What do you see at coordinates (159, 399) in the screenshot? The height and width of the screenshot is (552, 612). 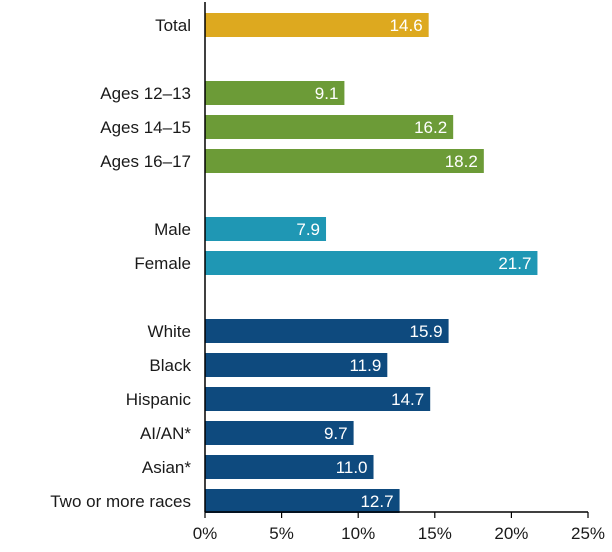 I see `category-label: Hispanic` at bounding box center [159, 399].